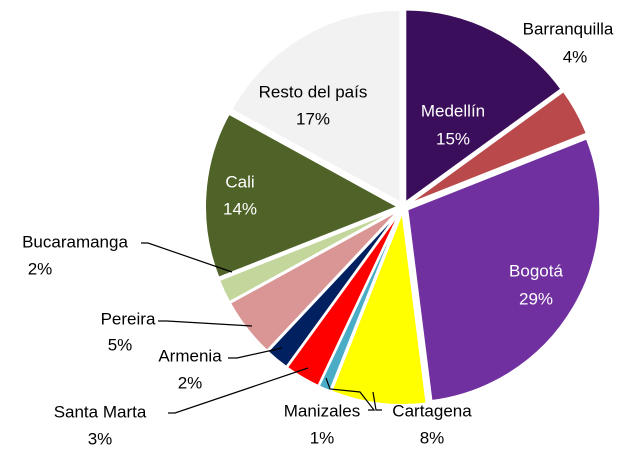 The height and width of the screenshot is (451, 638). I want to click on slice-label: Medellín, so click(453, 110).